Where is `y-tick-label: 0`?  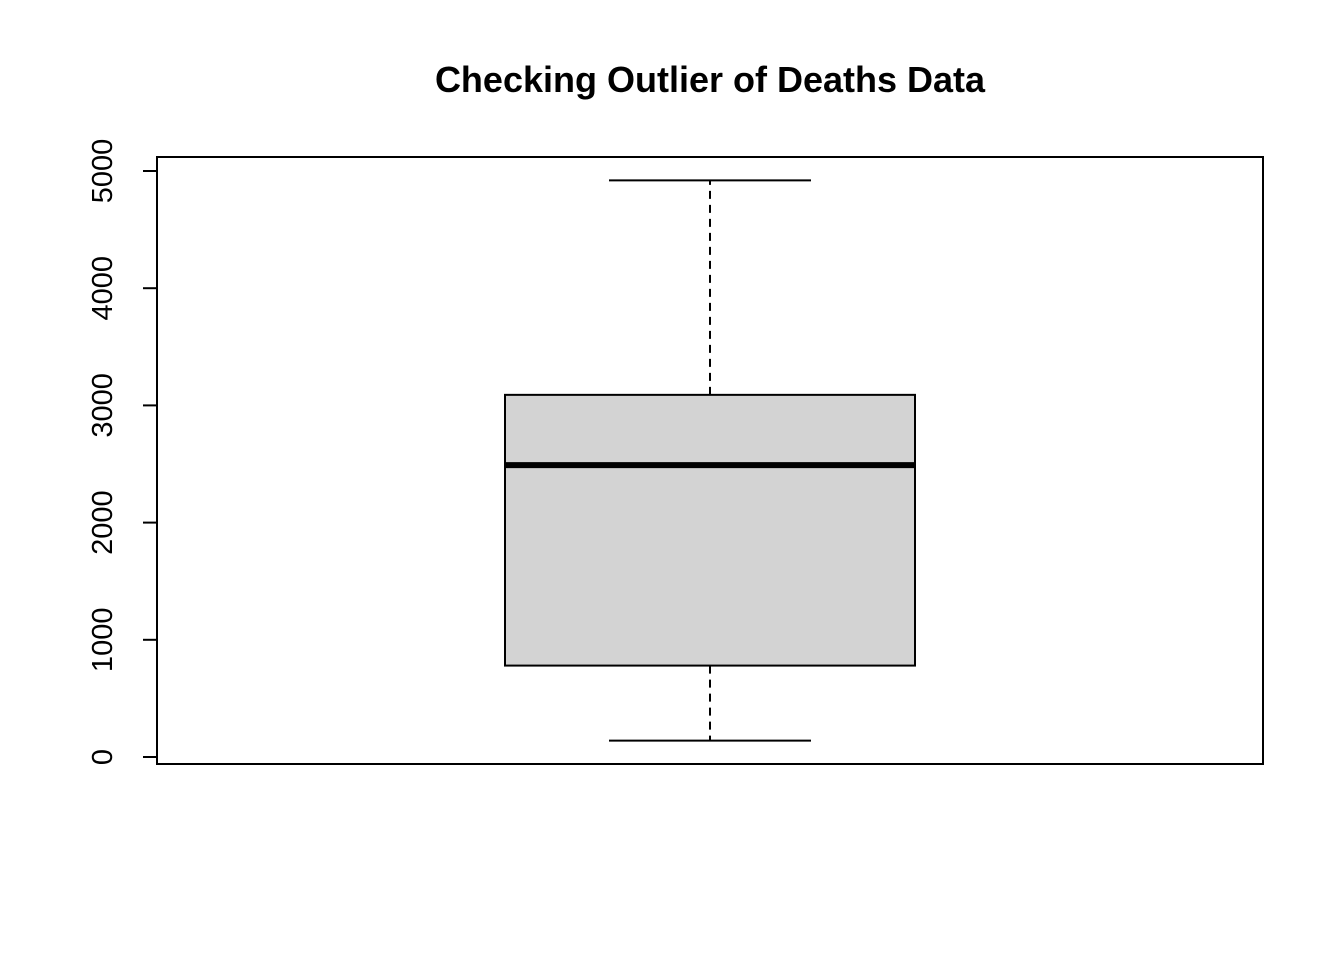 y-tick-label: 0 is located at coordinates (103, 757).